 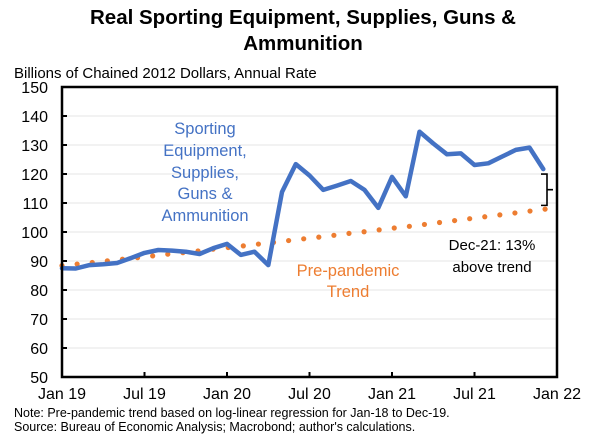 I want to click on series-label-line: Supplies,, so click(x=205, y=173).